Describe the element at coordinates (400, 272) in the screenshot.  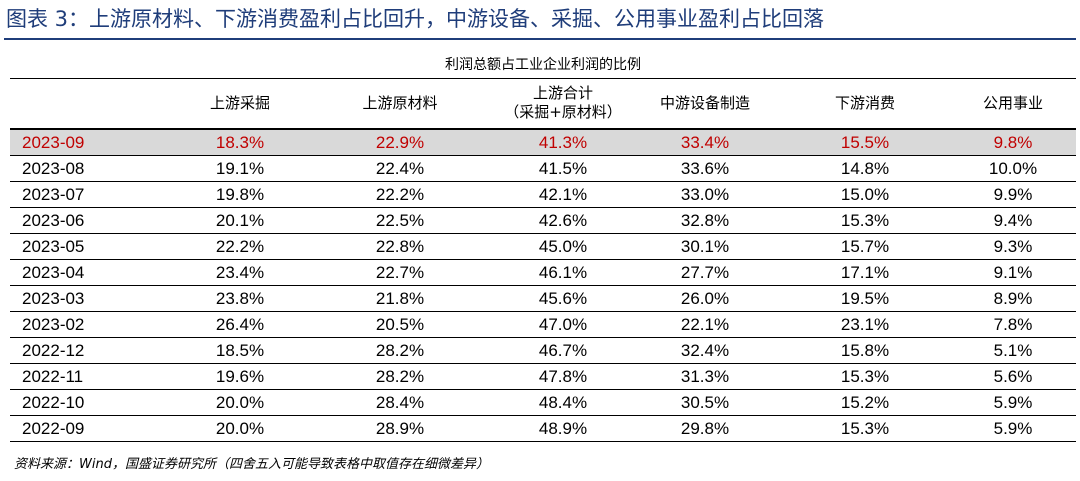
I see `cell-upstream-materials: 22.7%` at that location.